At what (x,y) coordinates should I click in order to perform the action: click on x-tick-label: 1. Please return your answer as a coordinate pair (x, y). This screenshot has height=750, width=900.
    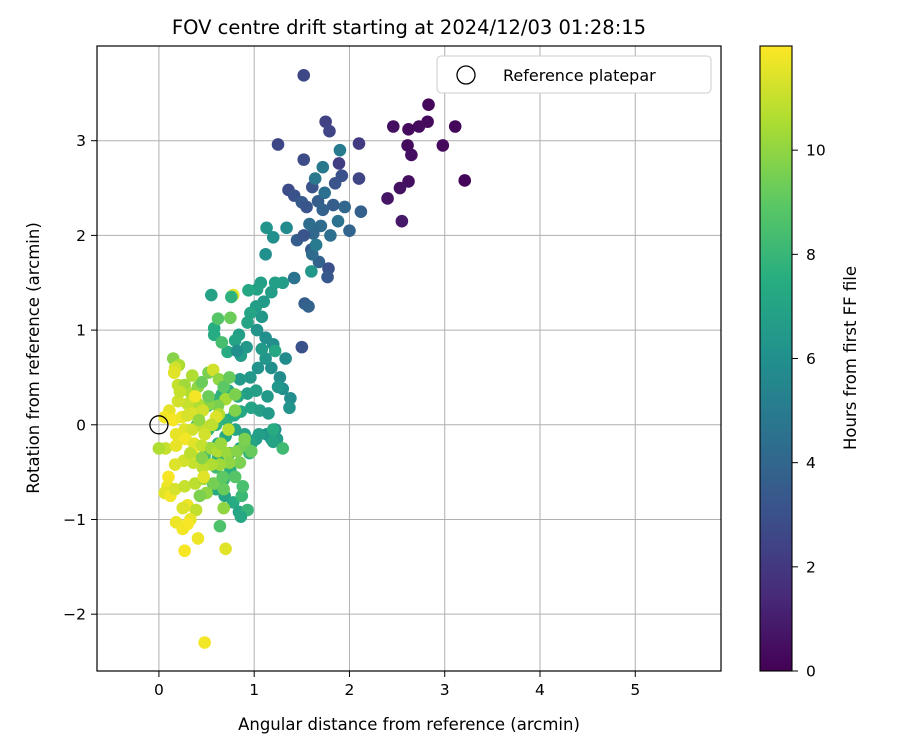
    Looking at the image, I should click on (254, 690).